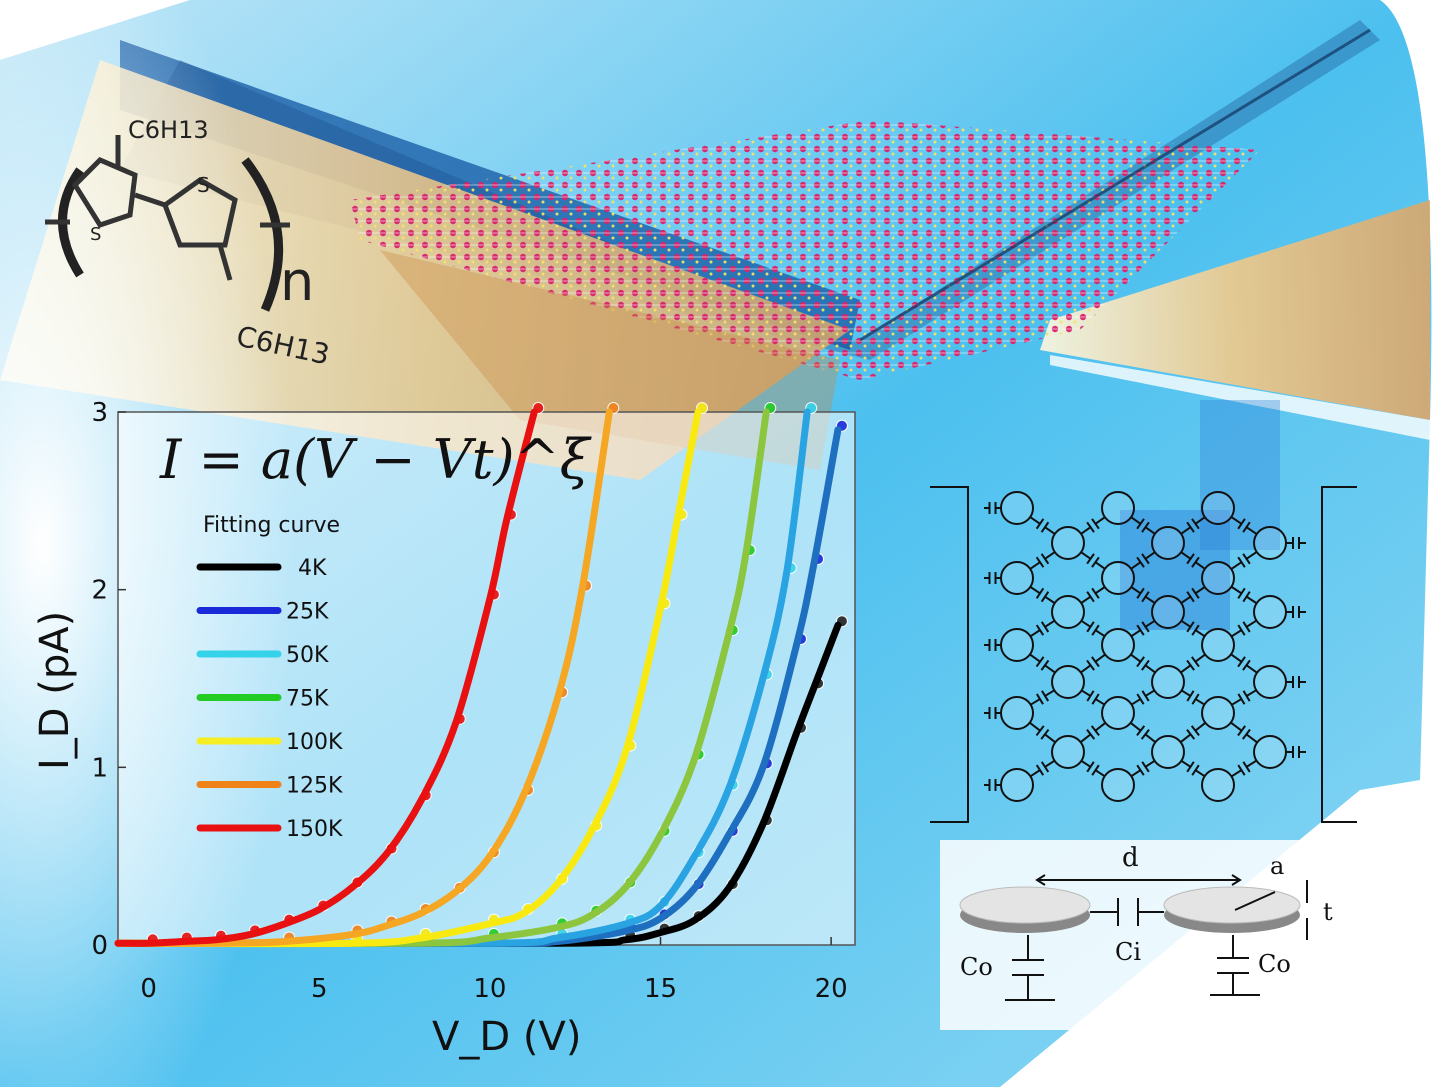  I want to click on fit-curve-150K, so click(326, 677).